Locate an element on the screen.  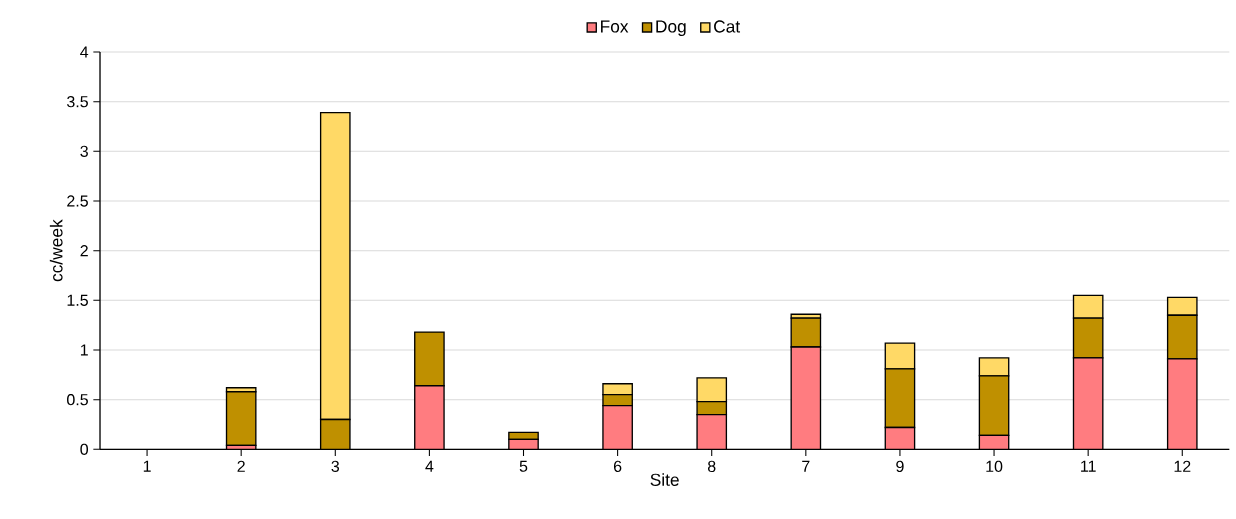
y-tick-label: 3 is located at coordinates (84, 151).